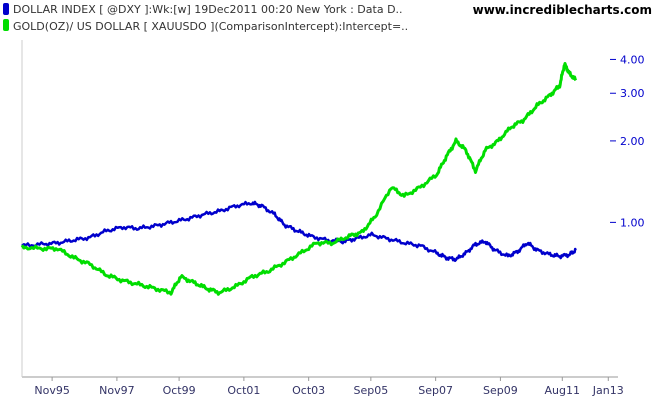 The height and width of the screenshot is (405, 660). What do you see at coordinates (632, 93) in the screenshot?
I see `y-tick-label: 3.00` at bounding box center [632, 93].